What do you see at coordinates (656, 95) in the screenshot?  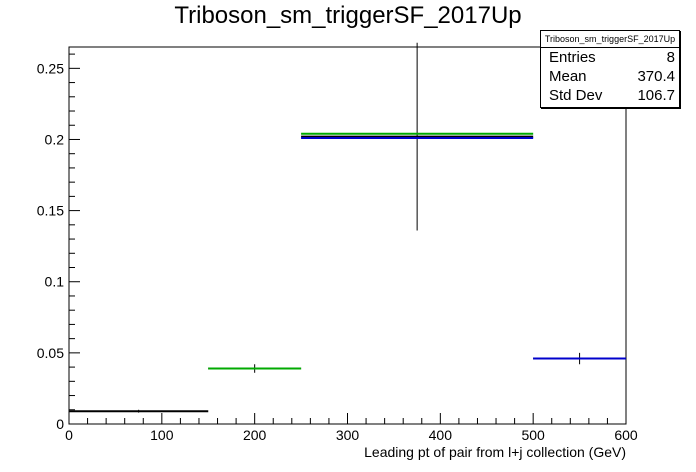 I see `stats-value: 106.7` at bounding box center [656, 95].